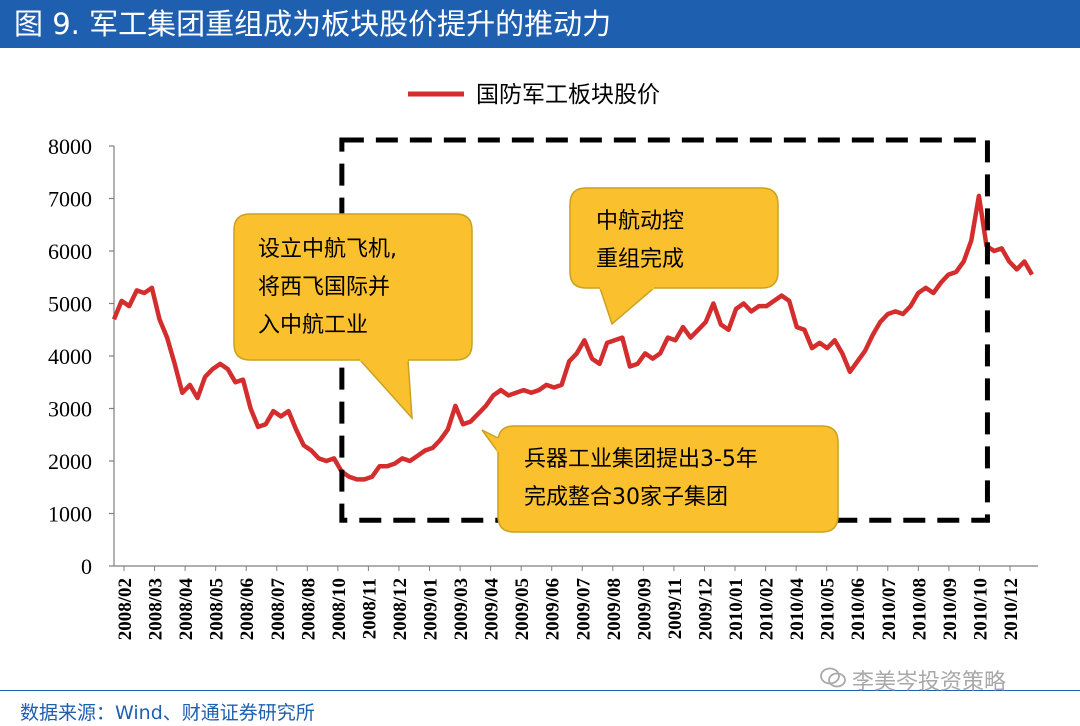  I want to click on x-tick-label: 2010/10, so click(980, 609).